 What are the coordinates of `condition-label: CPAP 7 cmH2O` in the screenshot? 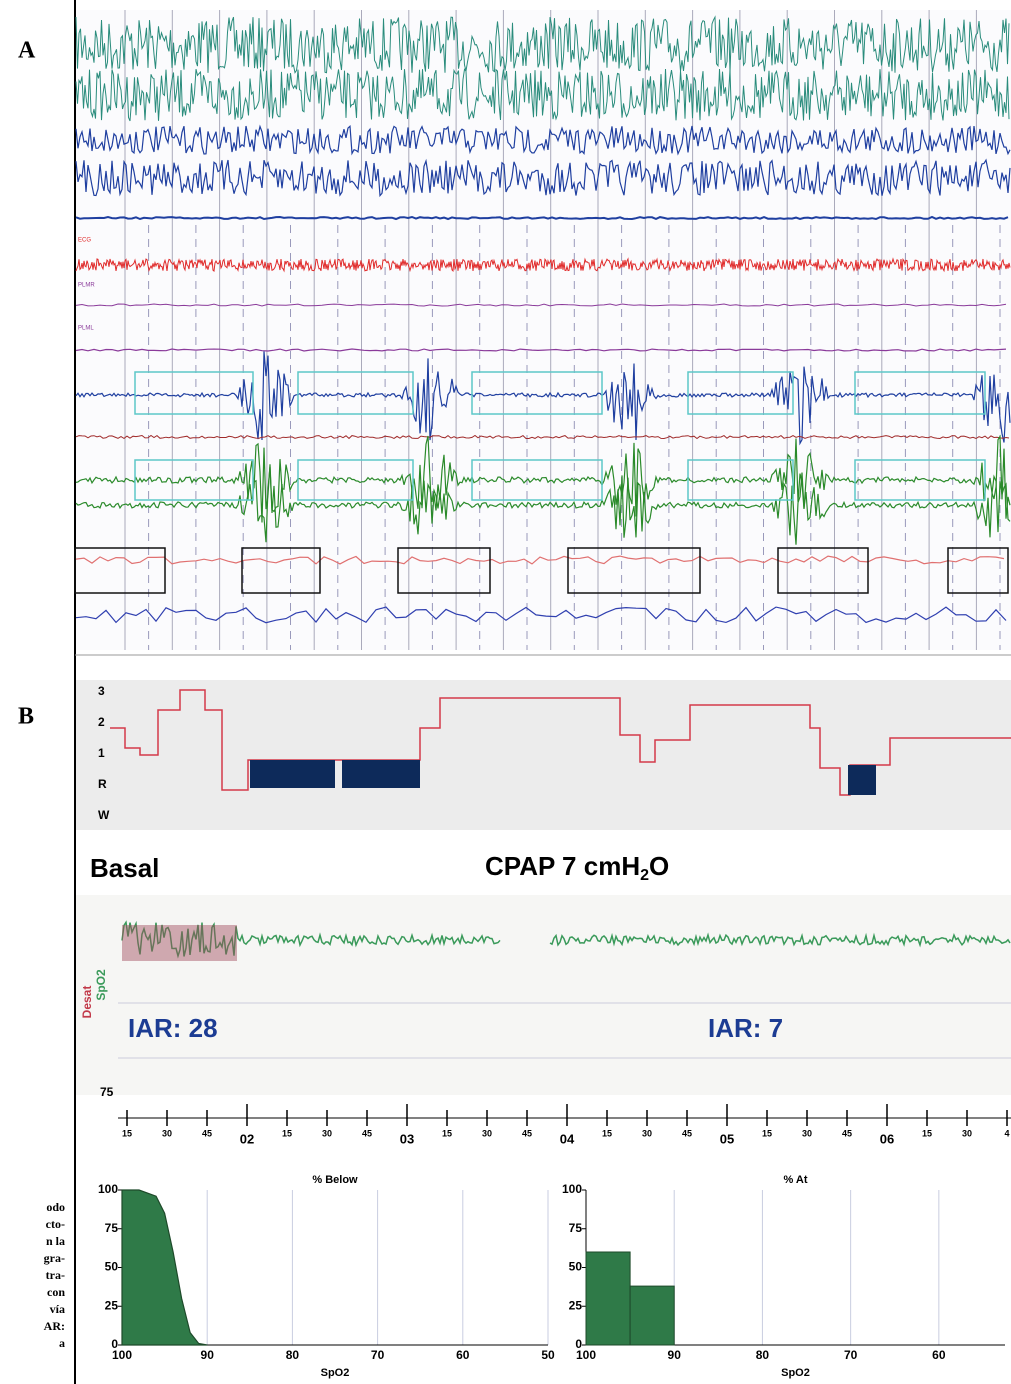 It's located at (577, 867).